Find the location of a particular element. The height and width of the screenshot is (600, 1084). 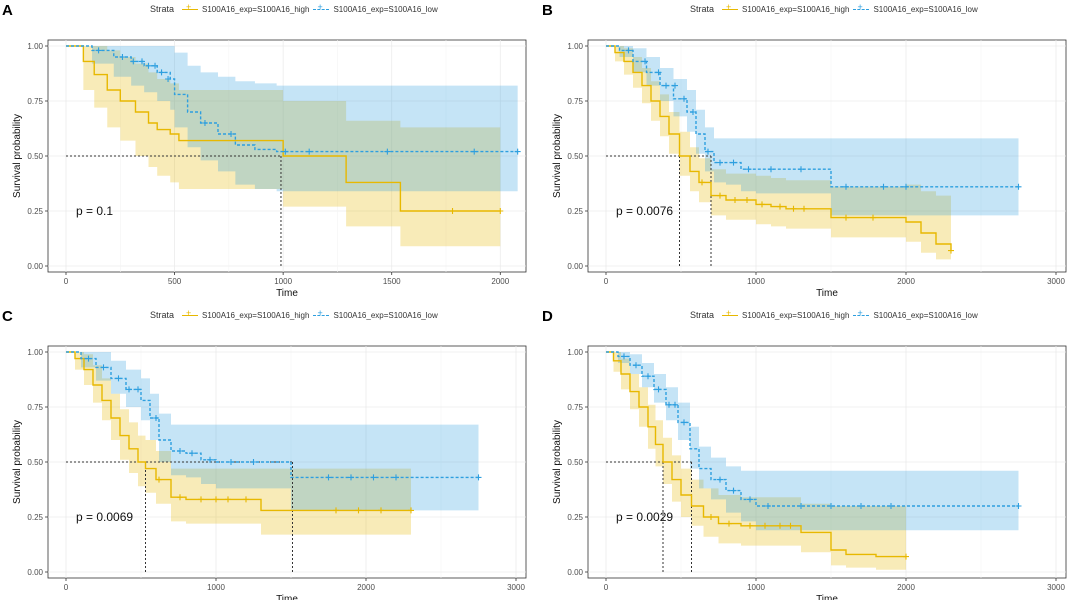

p-value-label: p = 0.1 is located at coordinates (94, 211).